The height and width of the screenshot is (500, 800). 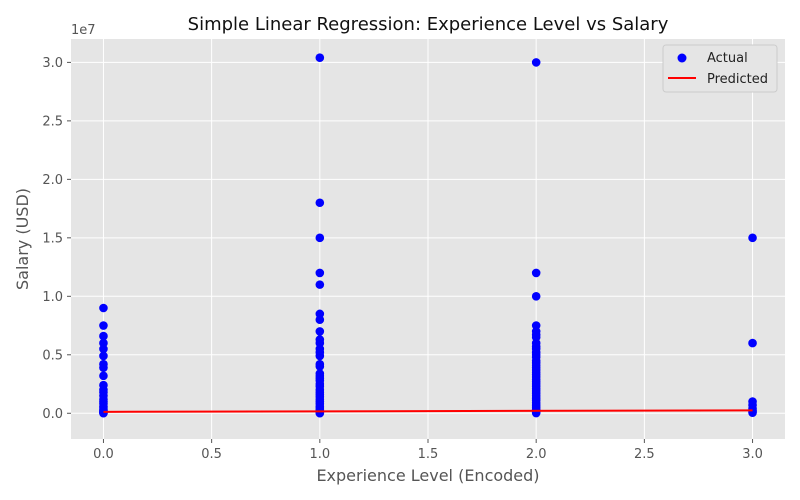 What do you see at coordinates (428, 454) in the screenshot?
I see `x-tick-label: 1.5` at bounding box center [428, 454].